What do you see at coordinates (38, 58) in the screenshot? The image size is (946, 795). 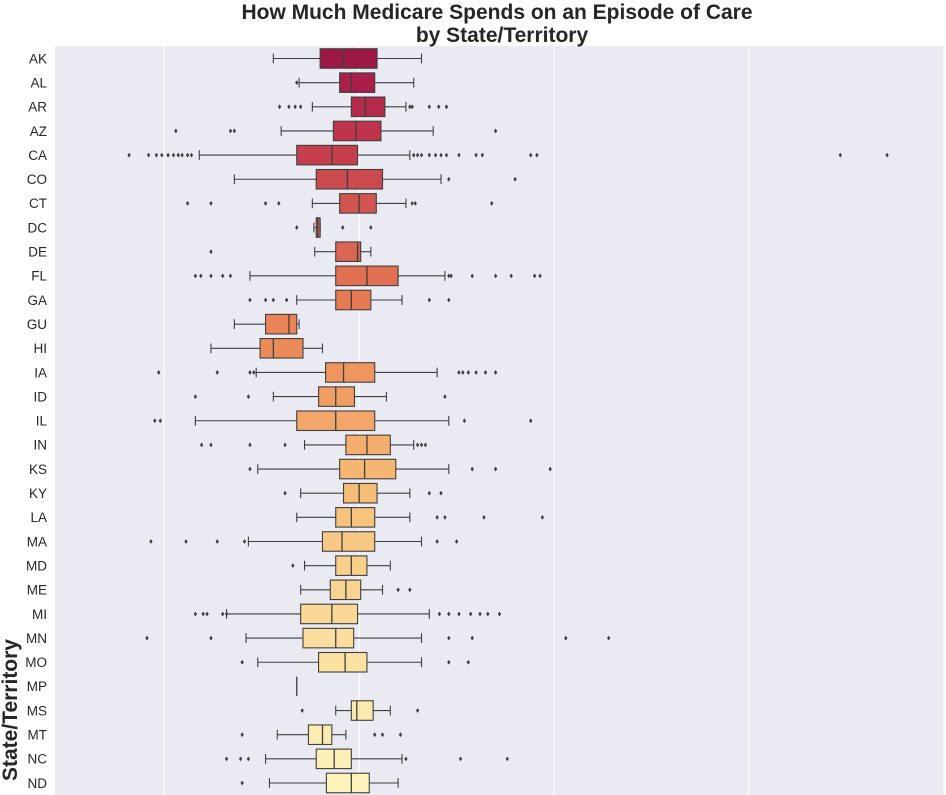 I see `y-tick-label: AK` at bounding box center [38, 58].